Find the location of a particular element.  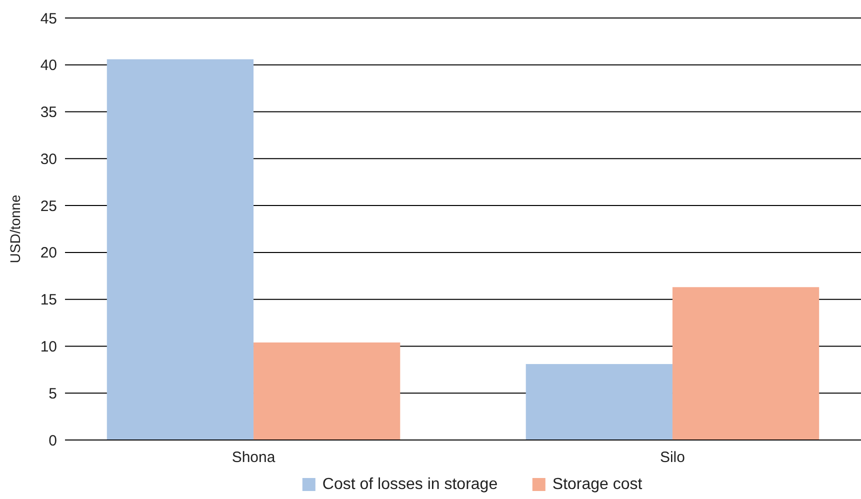

y-tick-label: 40 is located at coordinates (48, 65).